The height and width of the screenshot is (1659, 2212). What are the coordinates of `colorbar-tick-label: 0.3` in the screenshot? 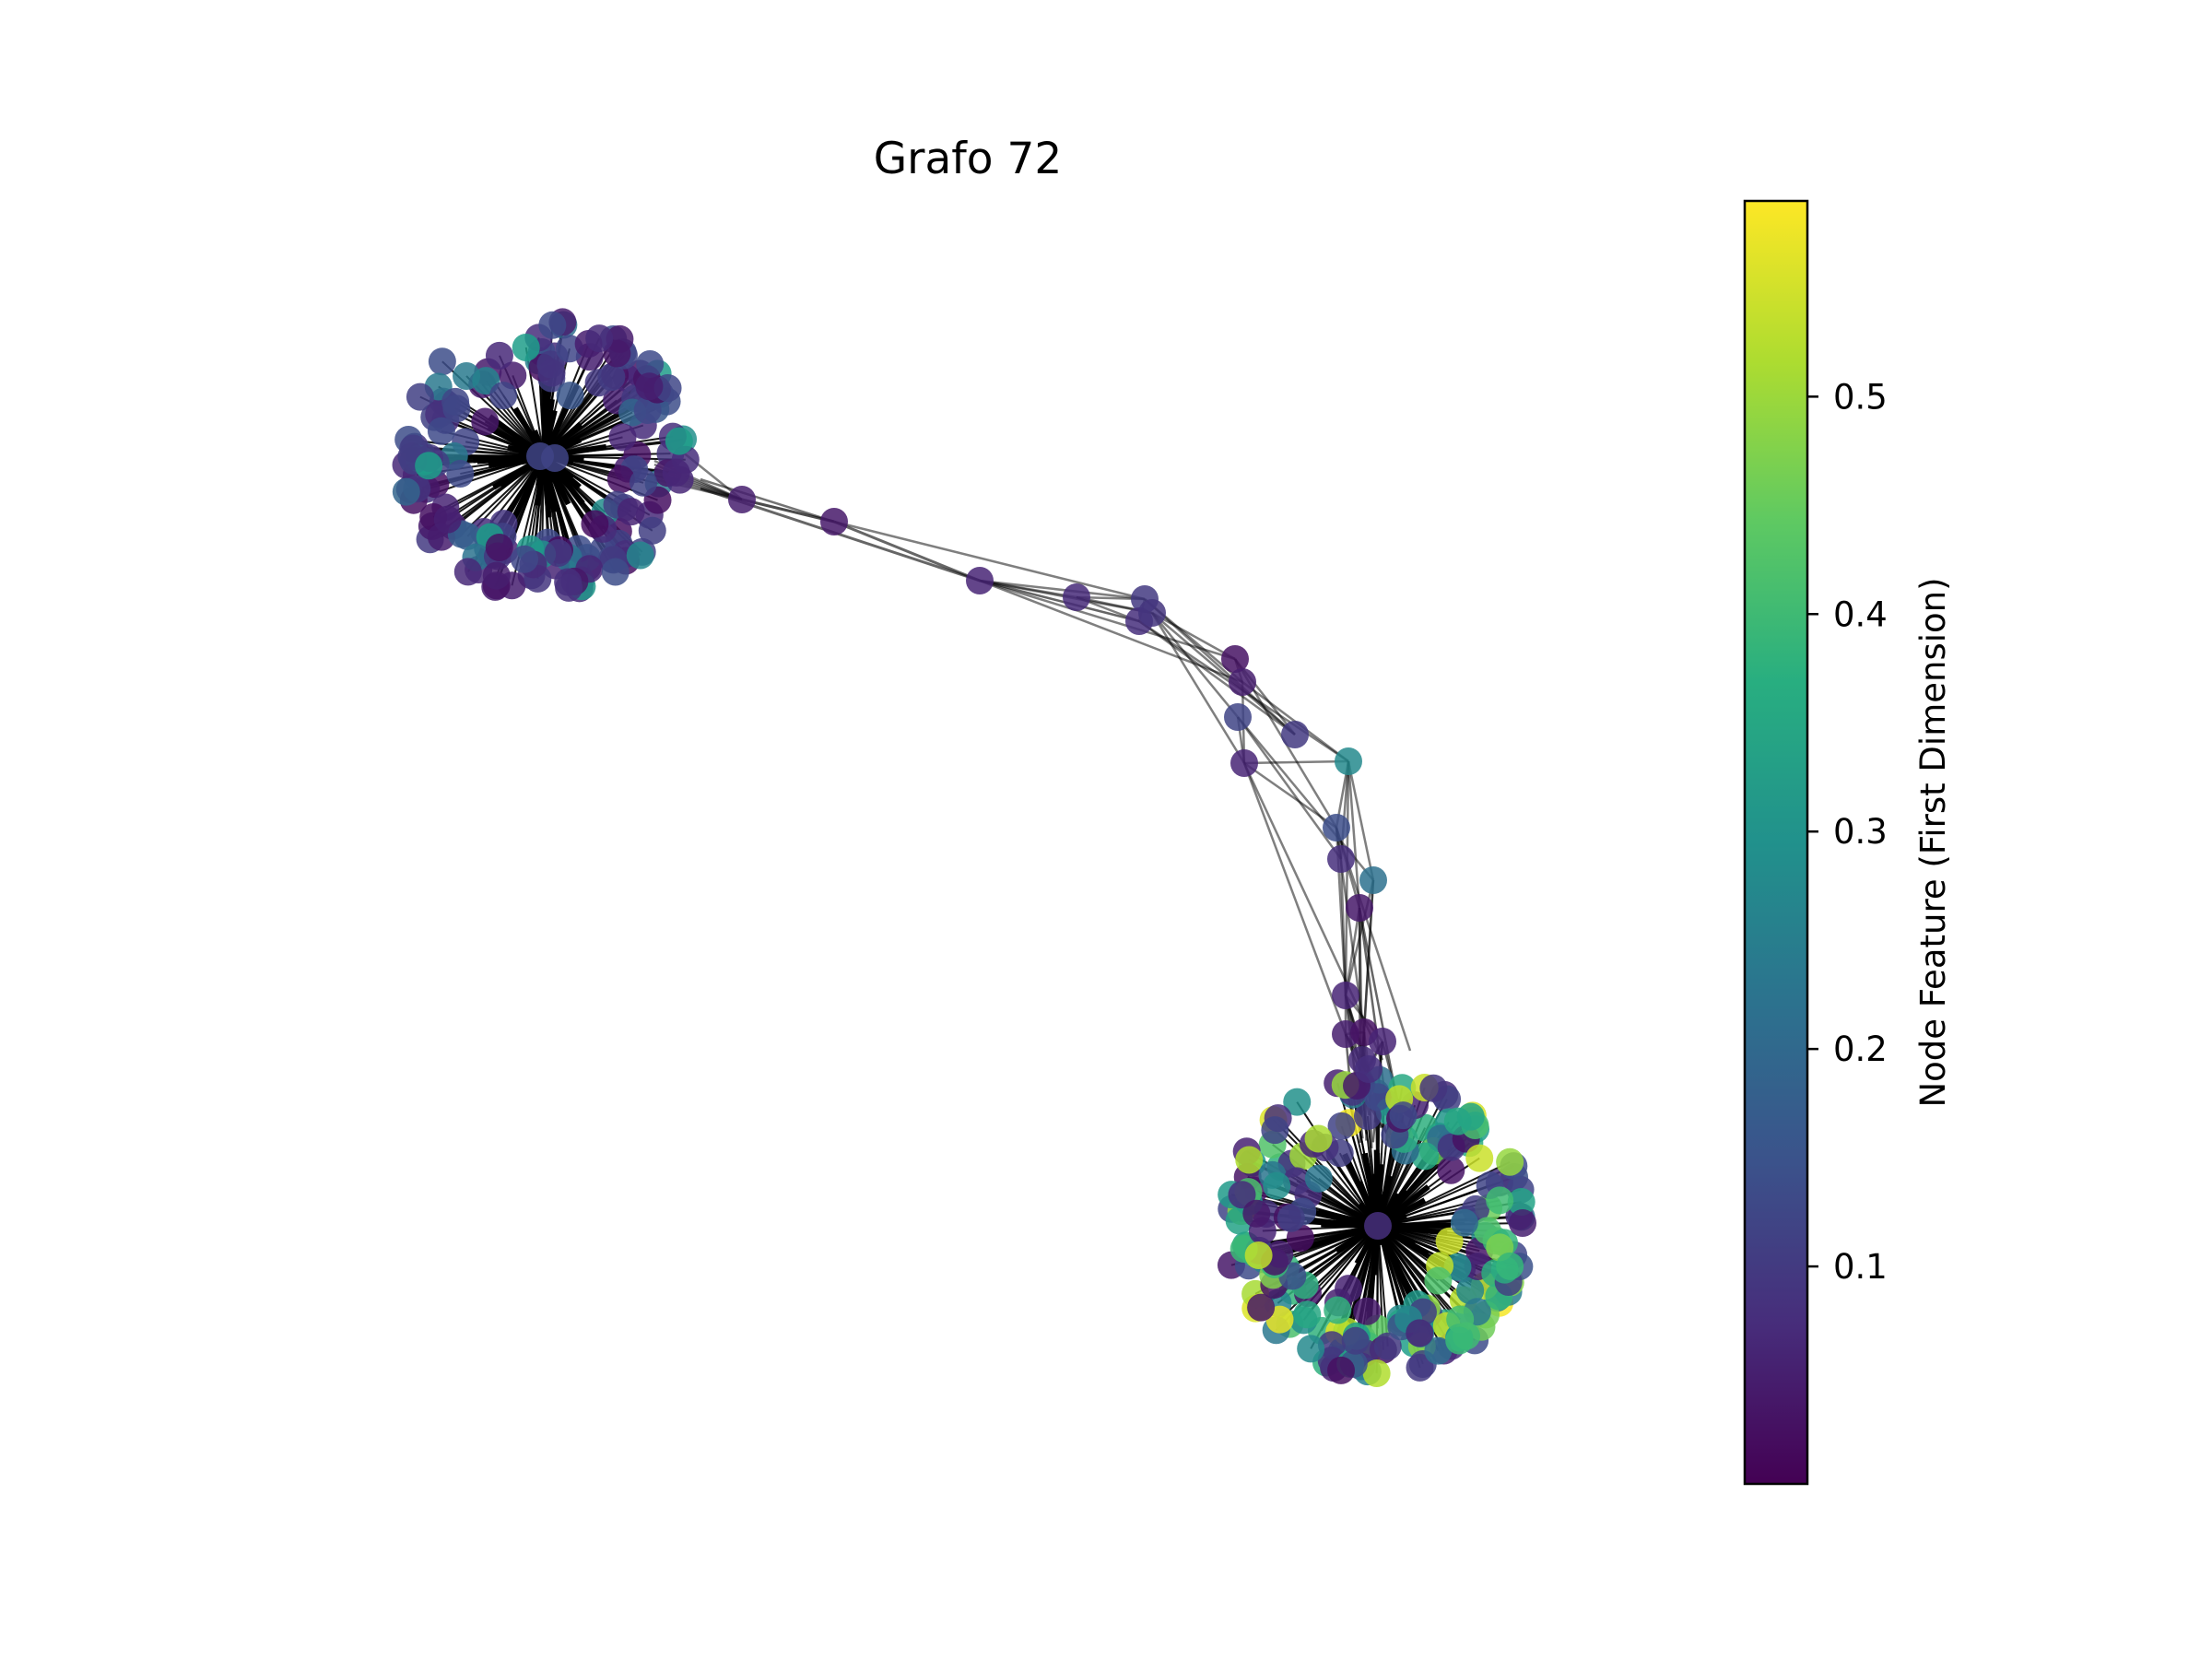 It's located at (1860, 832).